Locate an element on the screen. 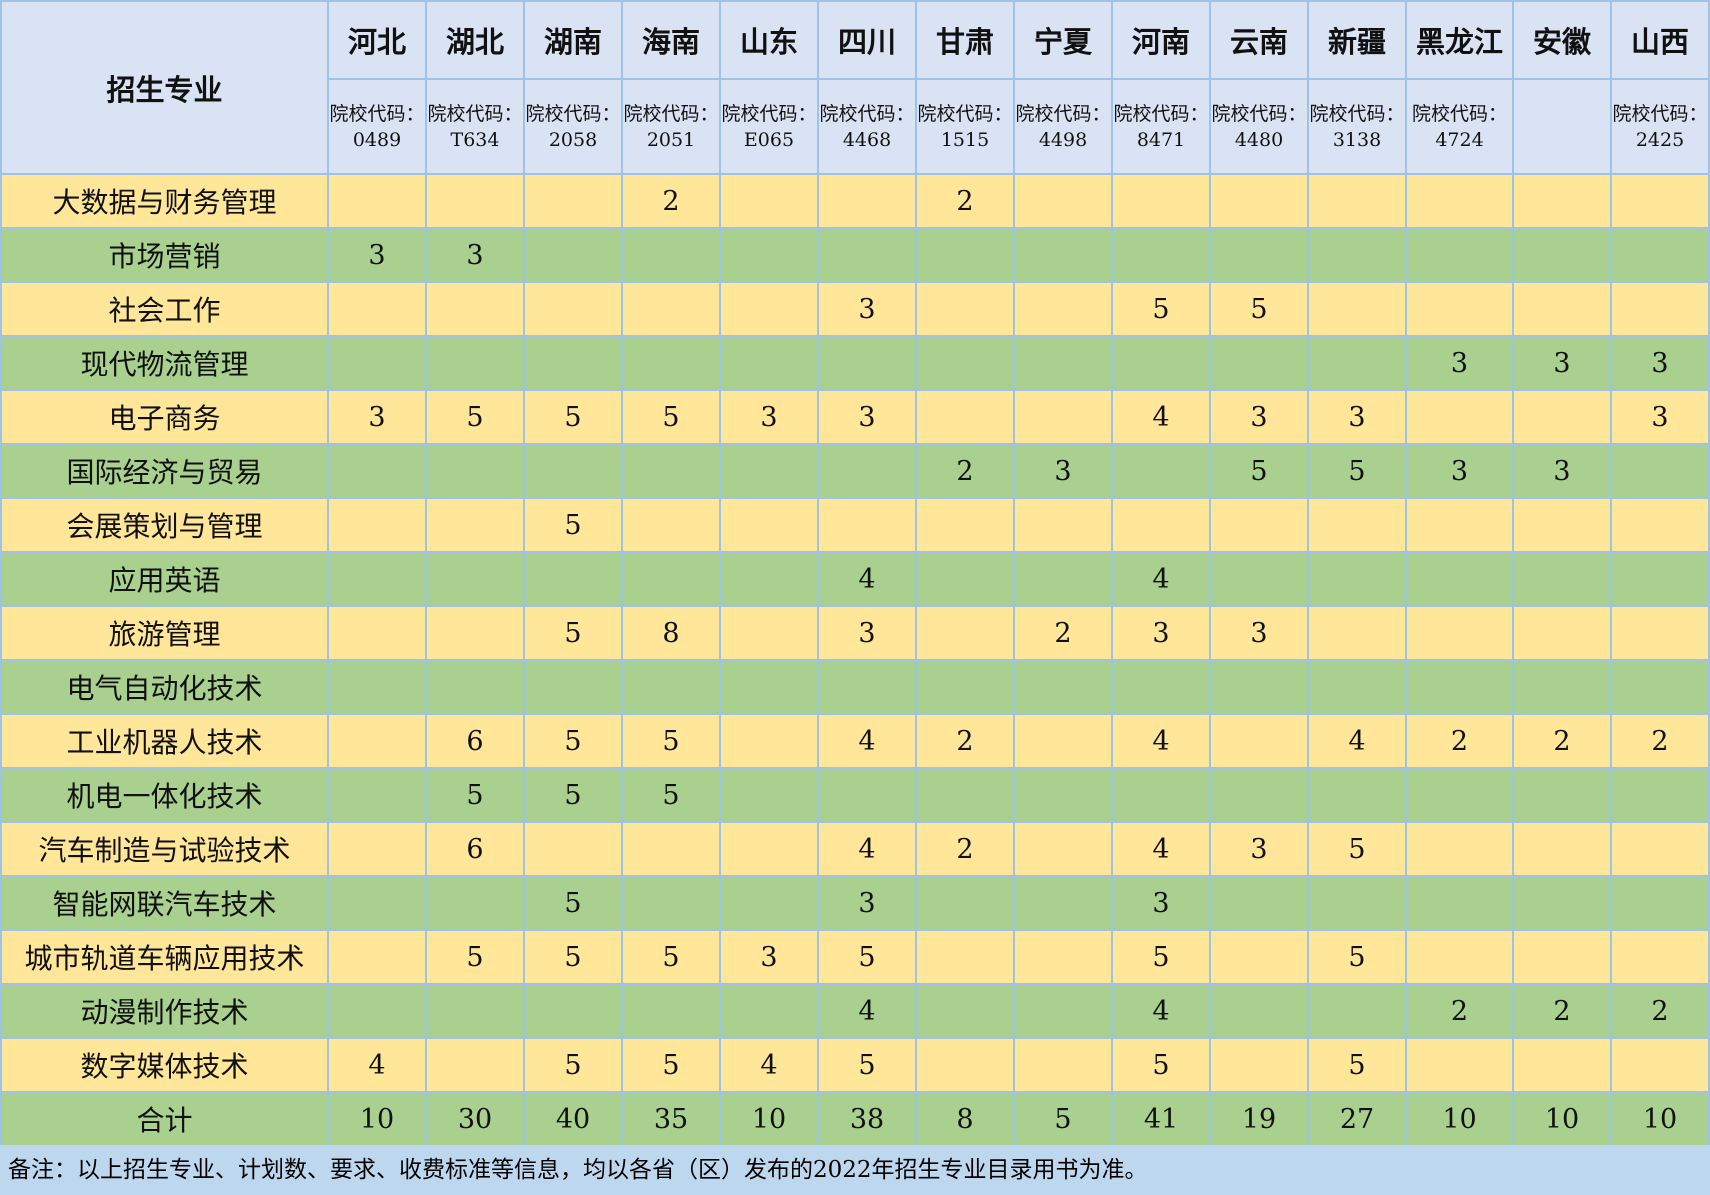  province-header: 山西 is located at coordinates (1660, 40).